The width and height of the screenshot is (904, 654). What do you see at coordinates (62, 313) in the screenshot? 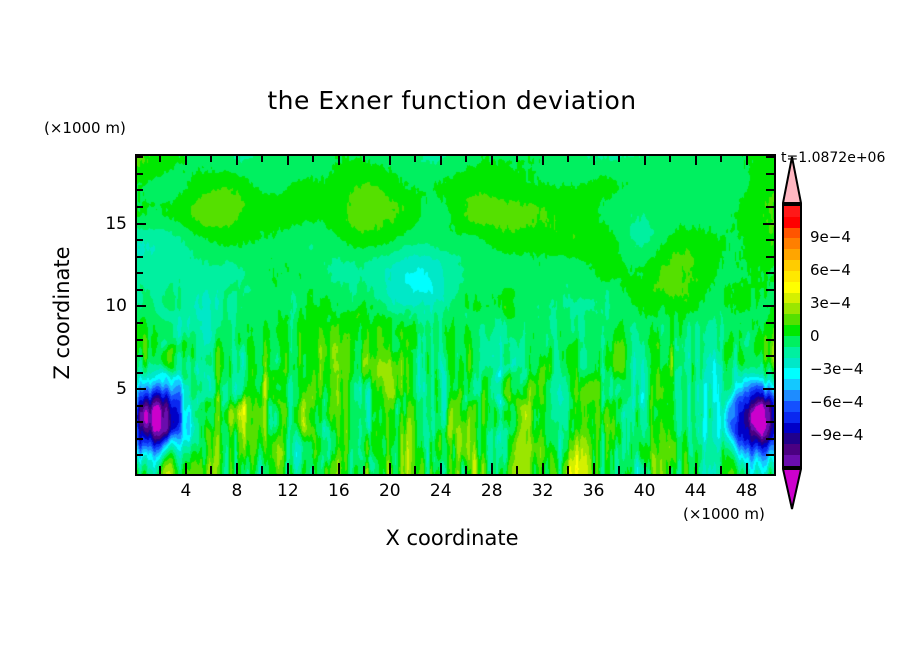
I see `y-axis-title: Z coordinate` at bounding box center [62, 313].